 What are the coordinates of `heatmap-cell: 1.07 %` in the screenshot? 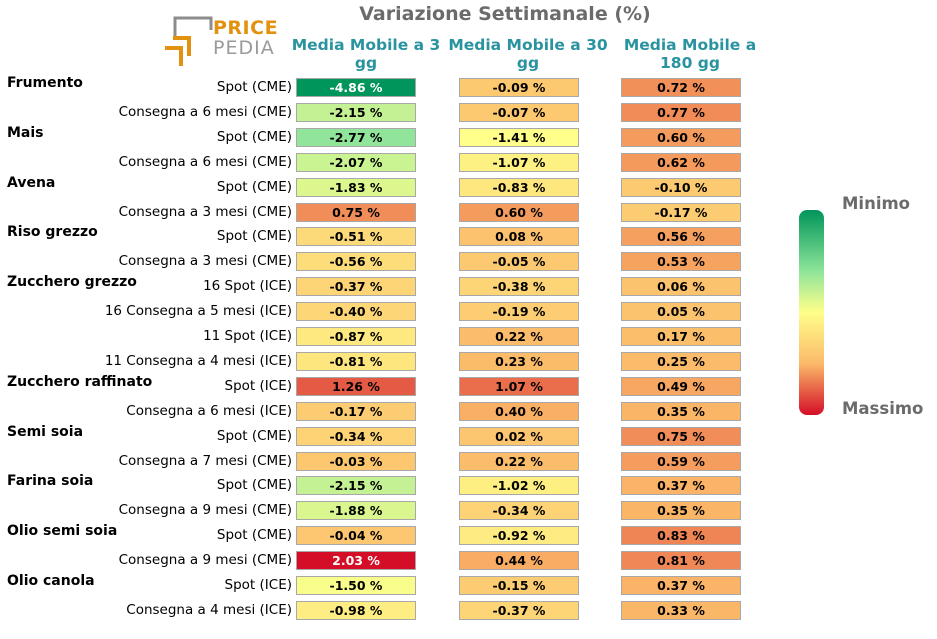 It's located at (519, 386).